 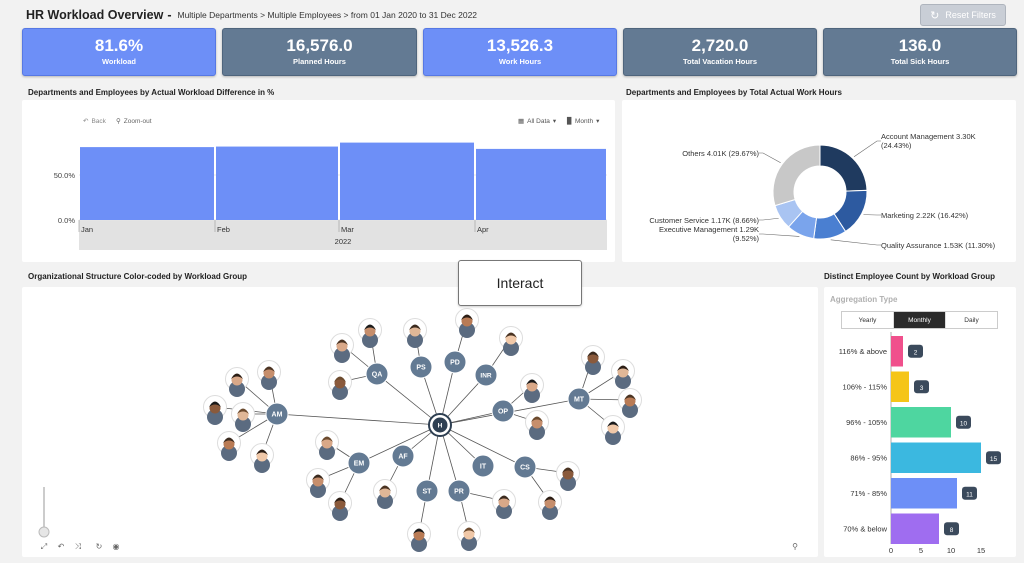 I want to click on kpi-label: Workload, so click(x=119, y=61).